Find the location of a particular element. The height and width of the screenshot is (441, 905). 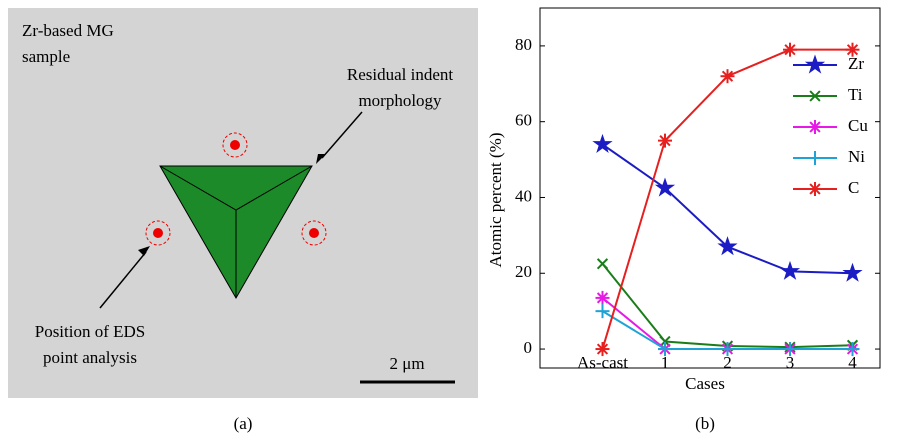

legend-label: Ti is located at coordinates (855, 94).